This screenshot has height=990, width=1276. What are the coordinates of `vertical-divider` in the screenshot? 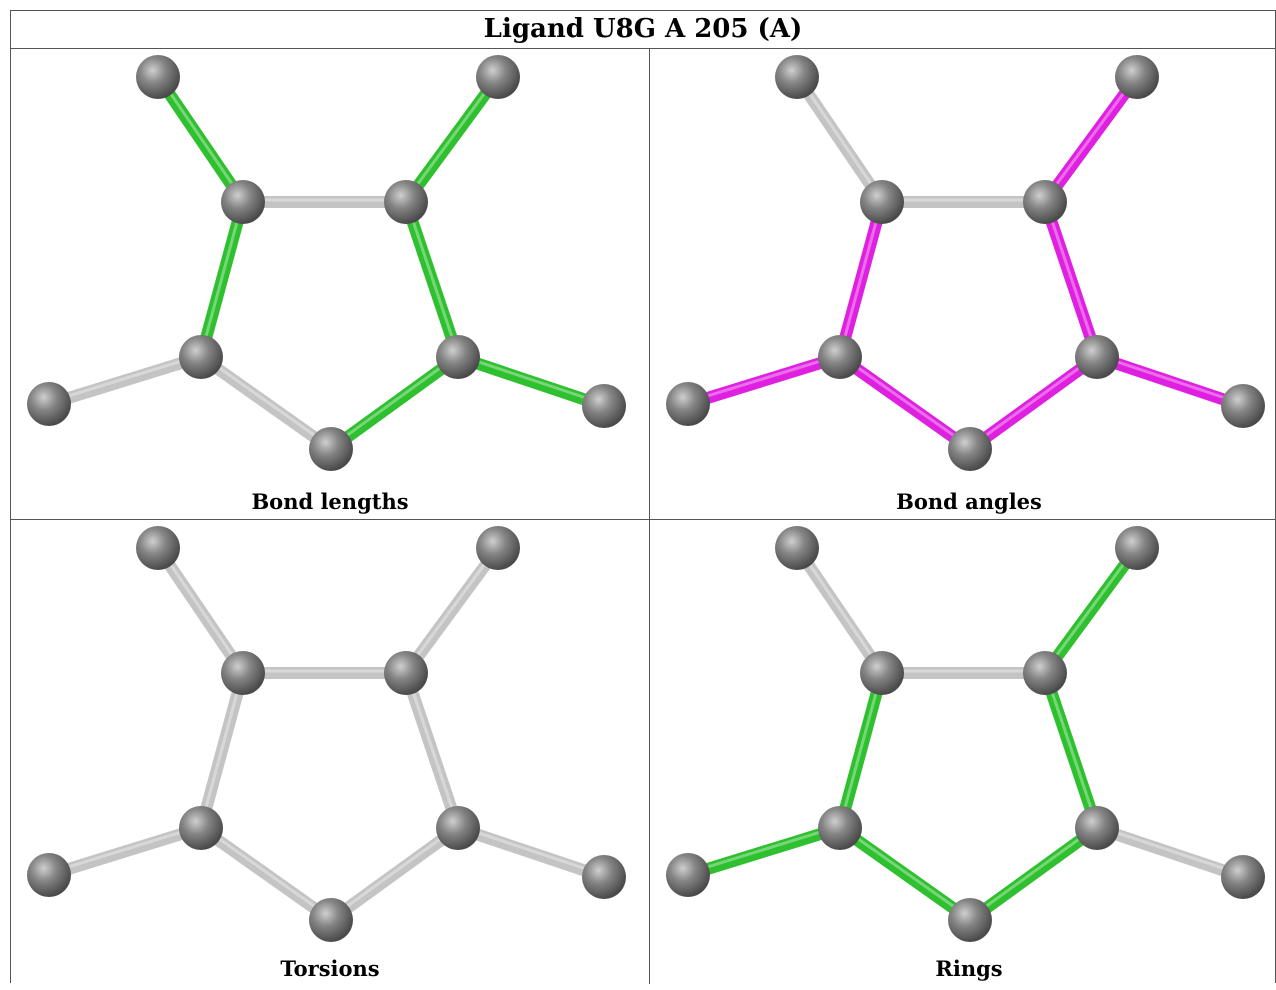 It's located at (649, 516).